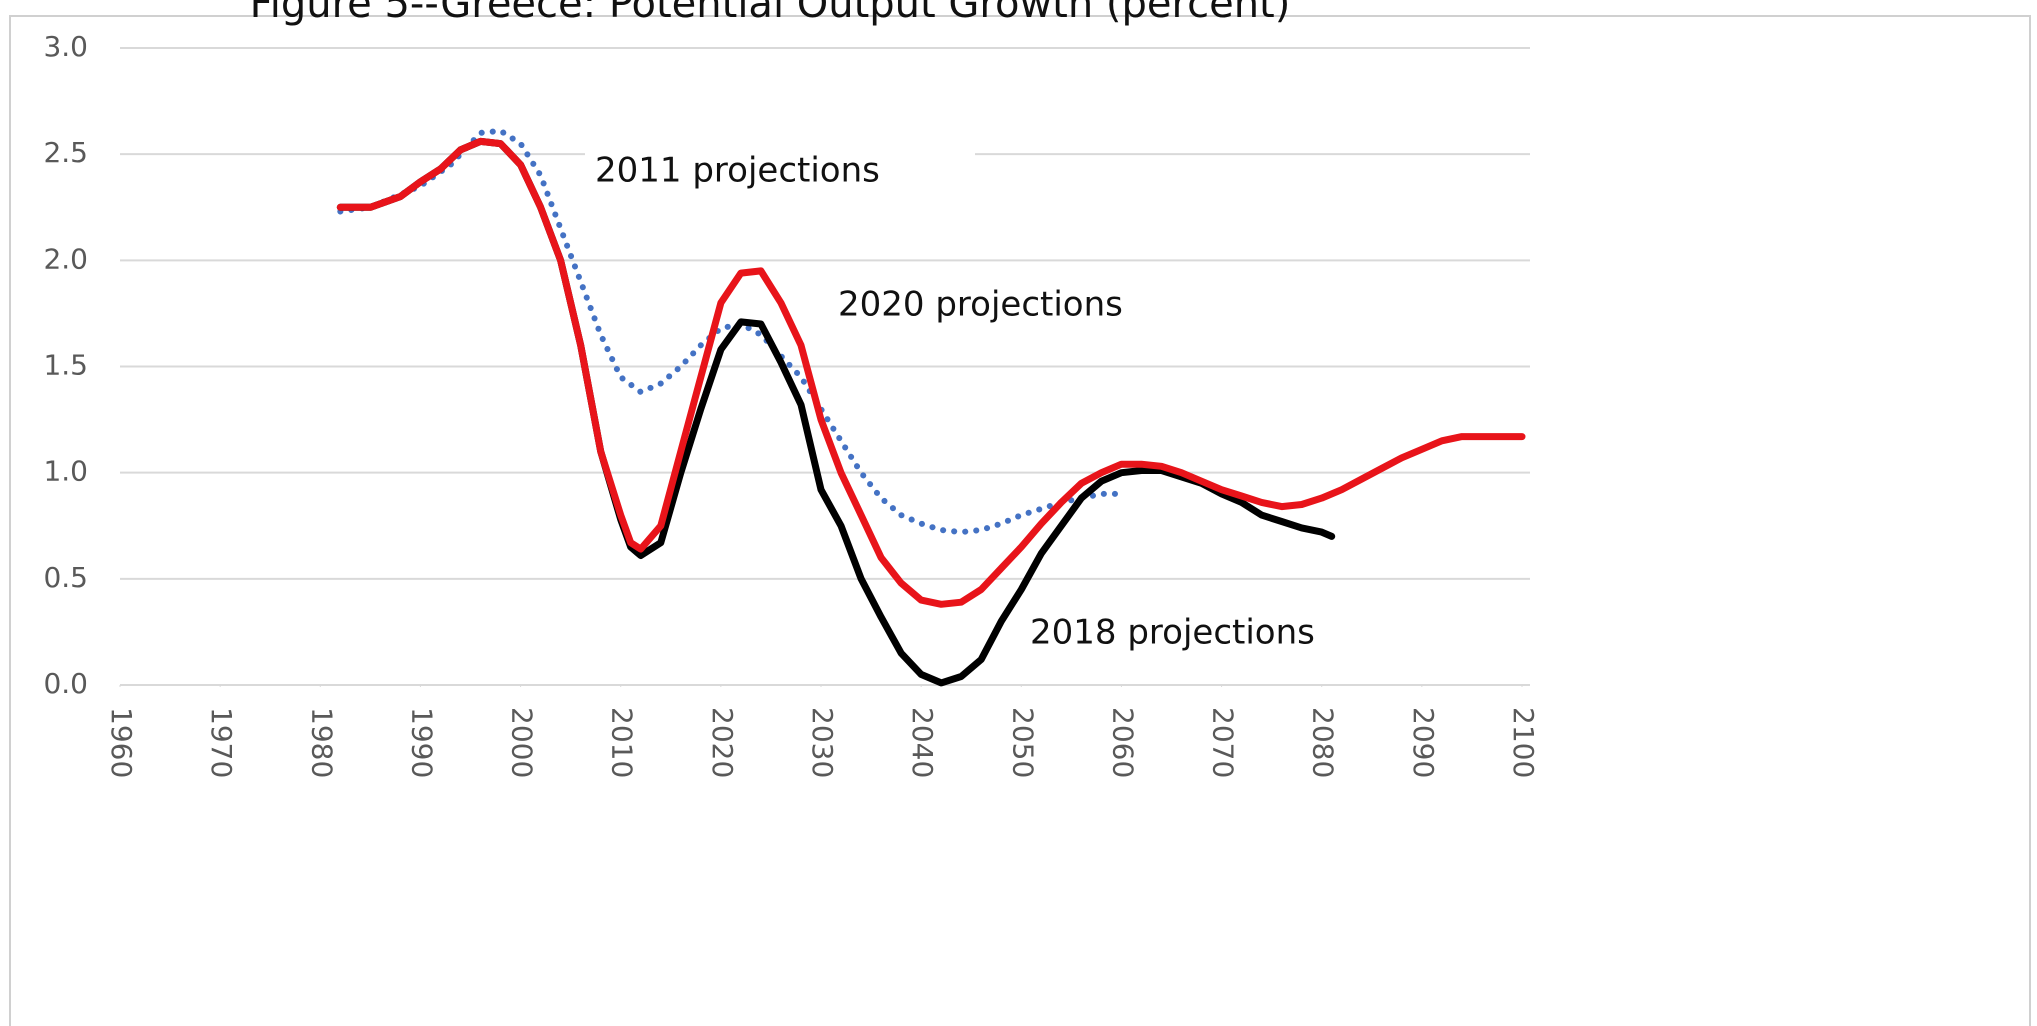  Describe the element at coordinates (1172, 633) in the screenshot. I see `series-annotation: 2018 projections` at that location.